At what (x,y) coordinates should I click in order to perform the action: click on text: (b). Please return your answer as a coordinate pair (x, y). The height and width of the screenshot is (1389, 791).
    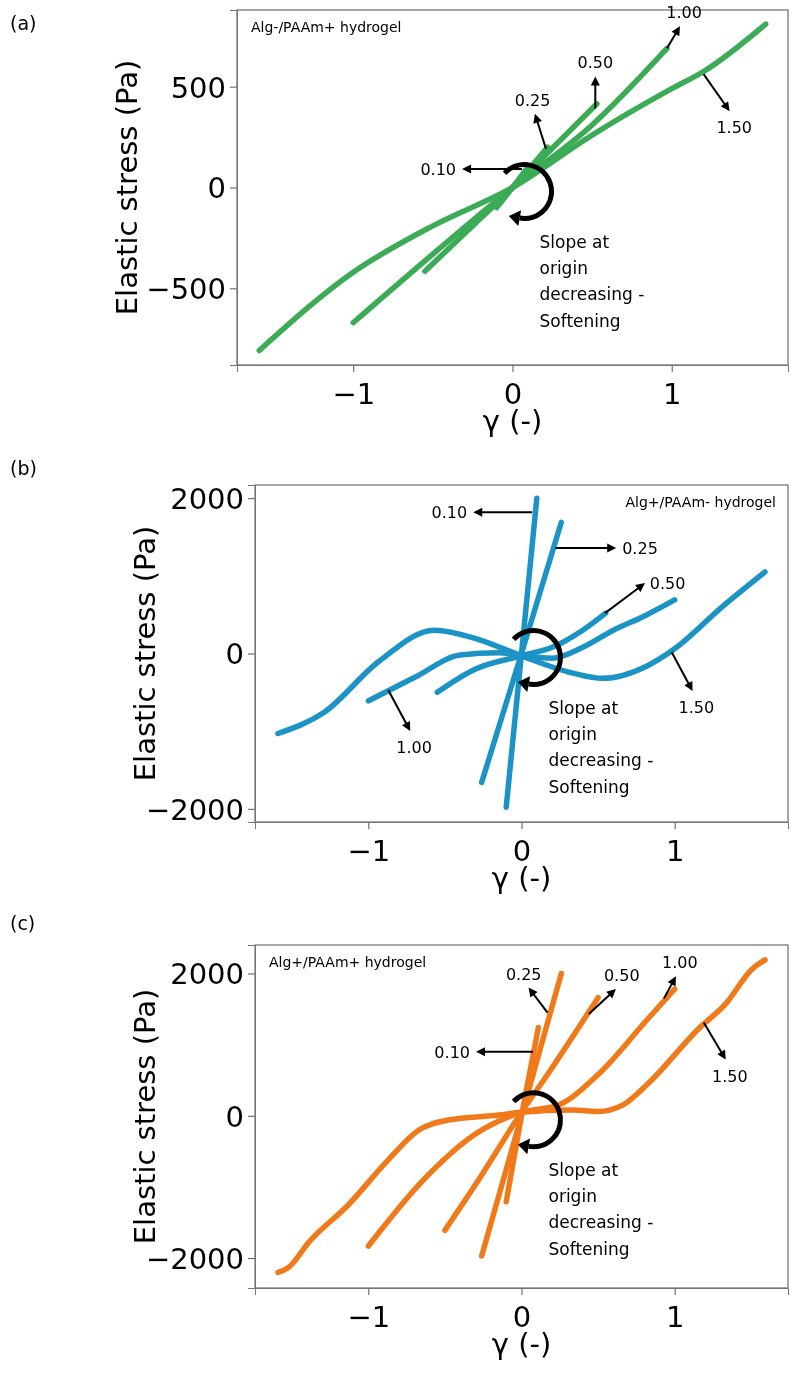
    Looking at the image, I should click on (23, 468).